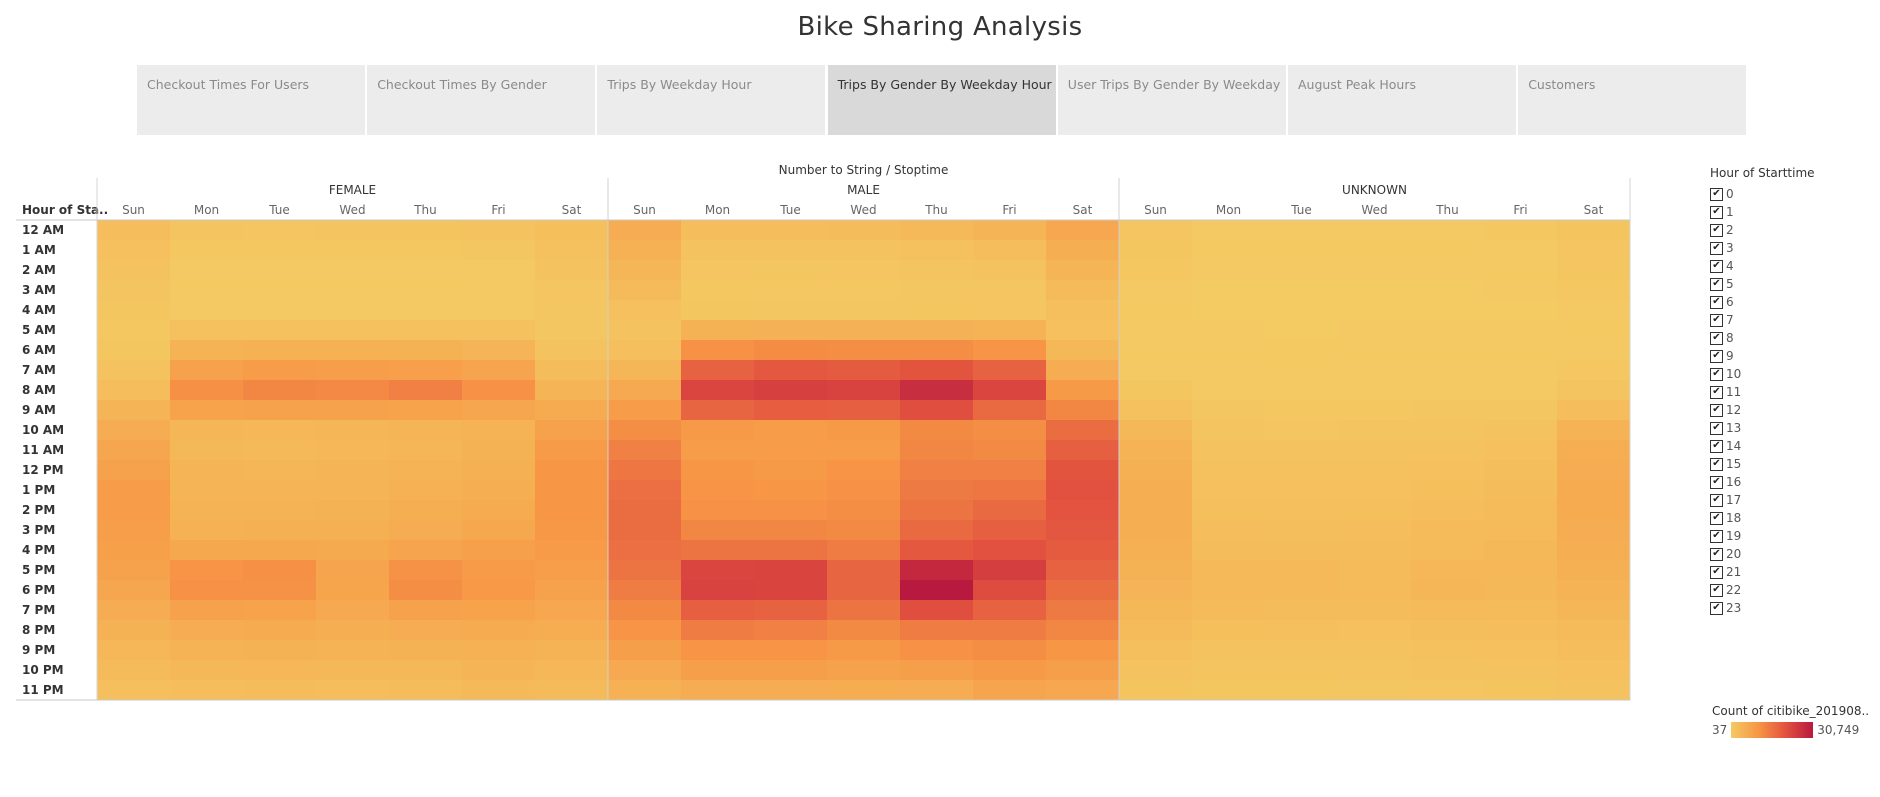  What do you see at coordinates (711, 100) in the screenshot?
I see `tab-trips-by-weekday-hour: Trips By Weekday Hour` at bounding box center [711, 100].